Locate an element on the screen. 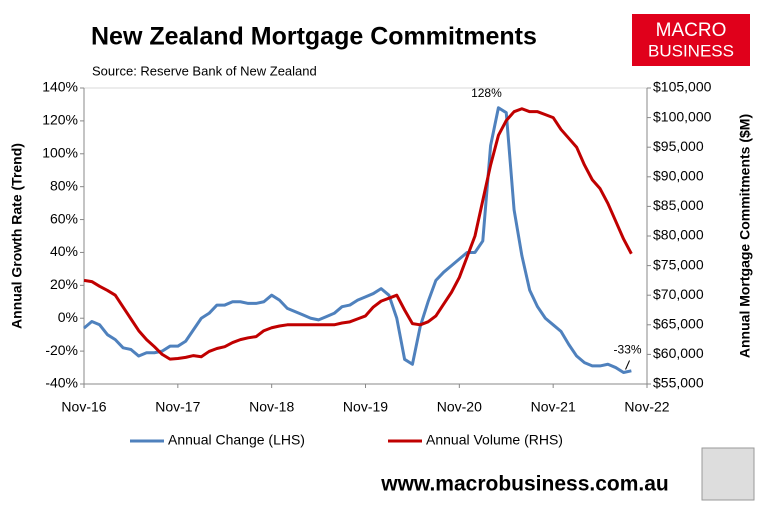  y2-tick-label: $70,000 is located at coordinates (678, 294).